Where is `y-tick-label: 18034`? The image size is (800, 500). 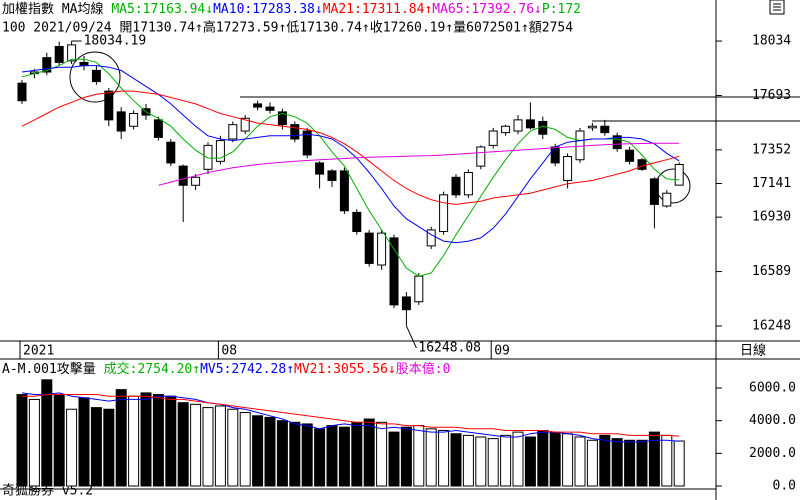 y-tick-label: 18034 is located at coordinates (771, 41).